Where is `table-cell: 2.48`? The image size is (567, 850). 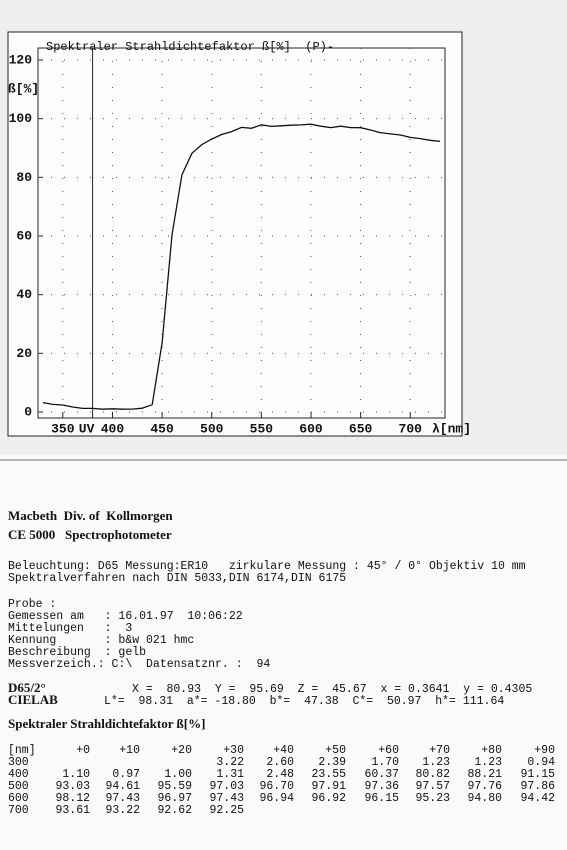 table-cell: 2.48 is located at coordinates (280, 774).